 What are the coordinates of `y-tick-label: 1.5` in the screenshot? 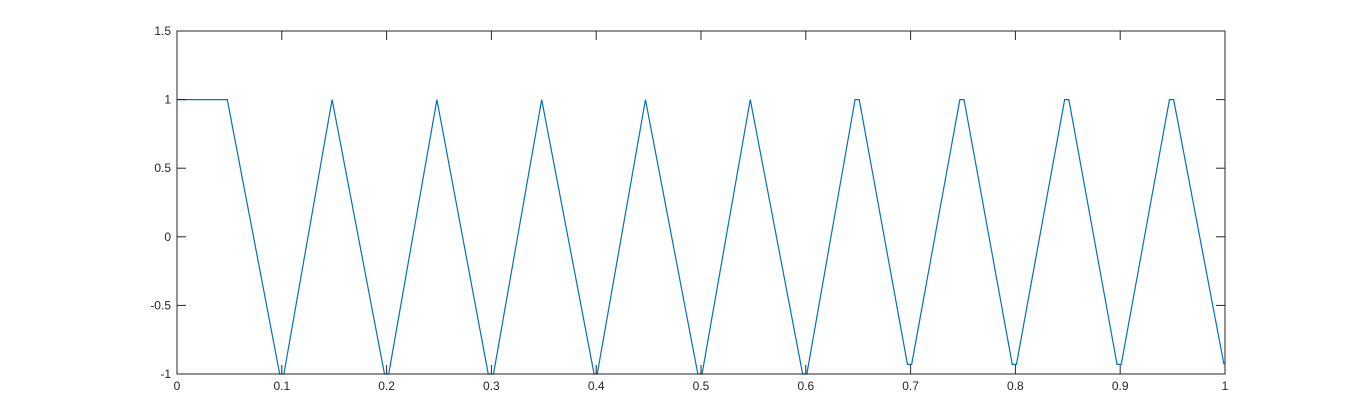 It's located at (162, 31).